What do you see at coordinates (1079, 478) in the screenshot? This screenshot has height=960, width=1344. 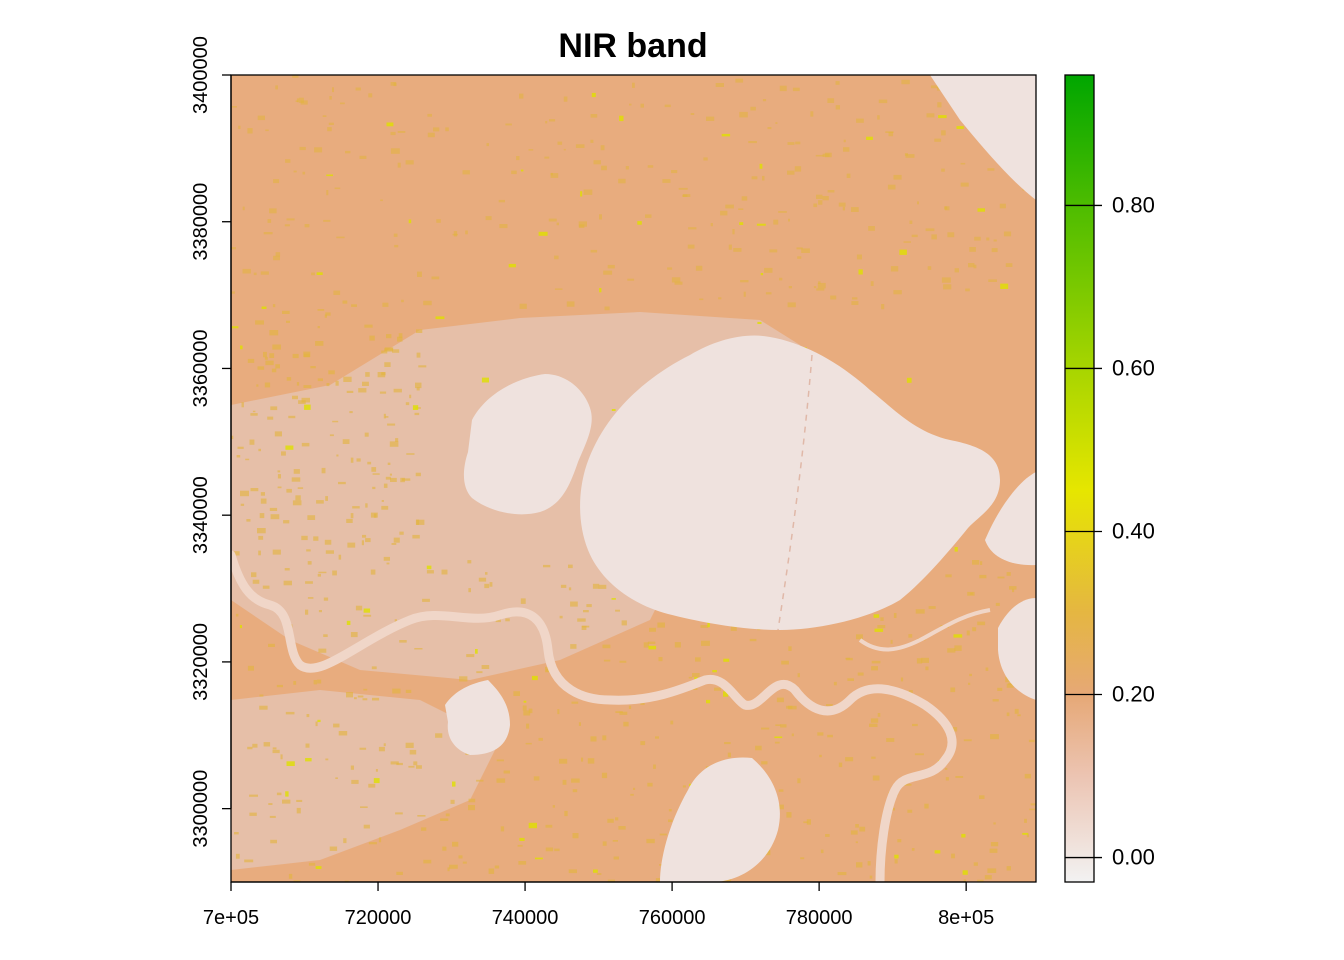 I see `legend-color-bar` at bounding box center [1079, 478].